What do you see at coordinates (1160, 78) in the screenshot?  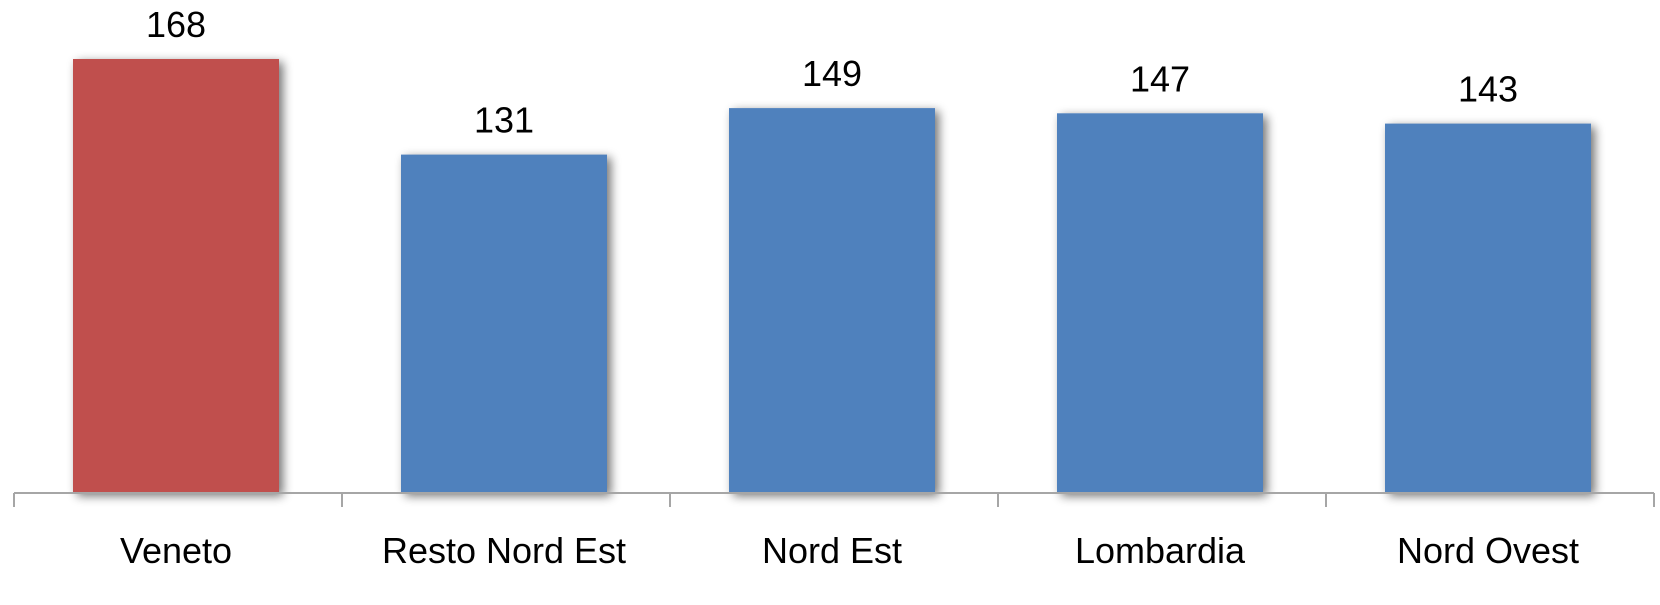 I see `data-label-lombardia: 147` at bounding box center [1160, 78].